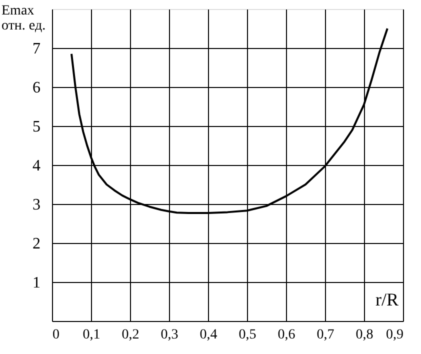 The height and width of the screenshot is (354, 421). What do you see at coordinates (169, 335) in the screenshot?
I see `x-tick-label: 0,3` at bounding box center [169, 335].